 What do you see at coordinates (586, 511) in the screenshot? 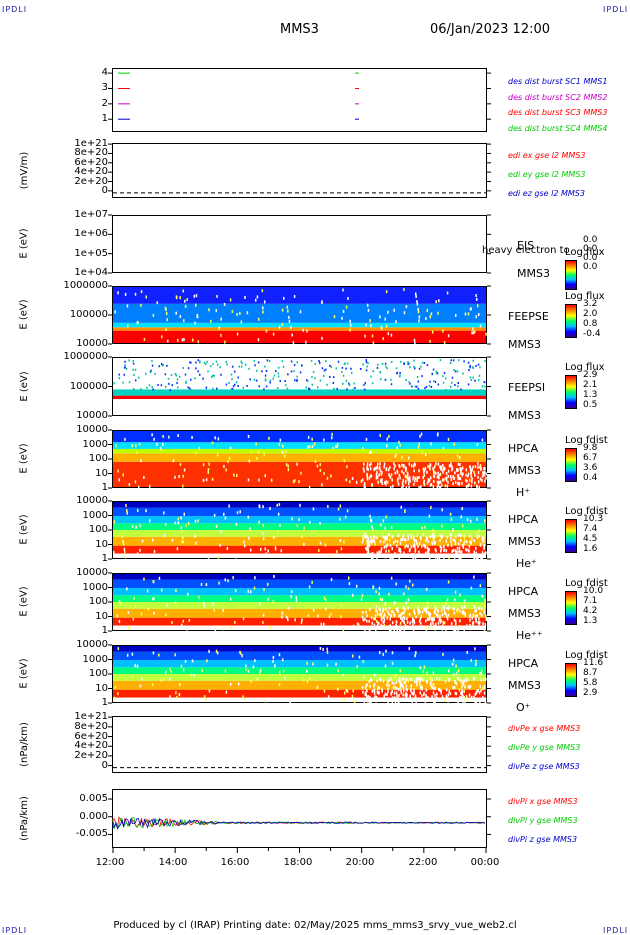
I see `colorbar-title: Log fdist` at bounding box center [586, 511].